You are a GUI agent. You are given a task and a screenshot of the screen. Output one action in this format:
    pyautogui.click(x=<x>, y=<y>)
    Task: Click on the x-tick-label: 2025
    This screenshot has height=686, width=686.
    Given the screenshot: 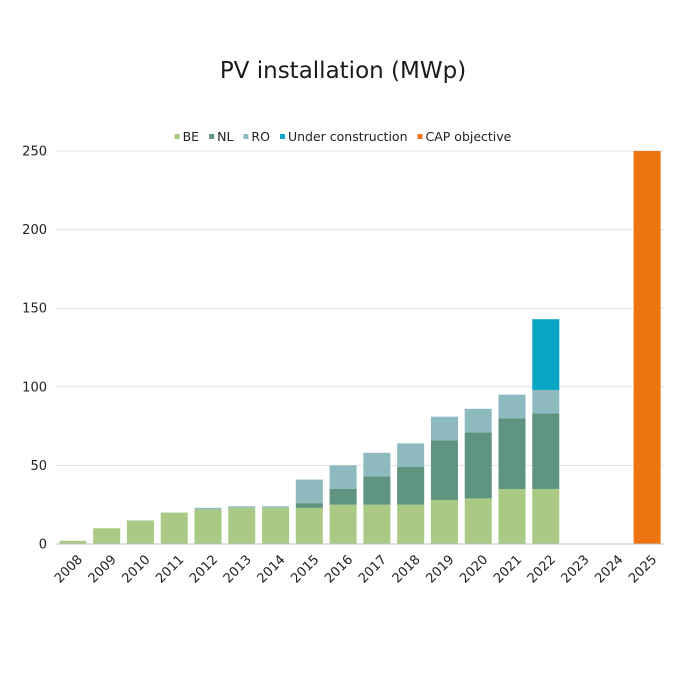 What is the action you would take?
    pyautogui.click(x=643, y=569)
    